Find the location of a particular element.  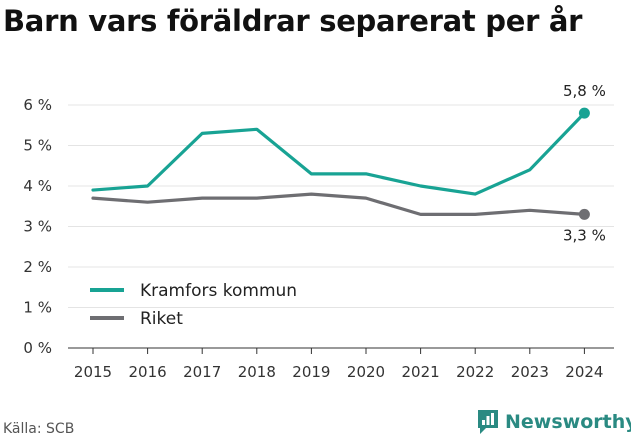

legend-label-0: Kramfors kommun is located at coordinates (218, 291).